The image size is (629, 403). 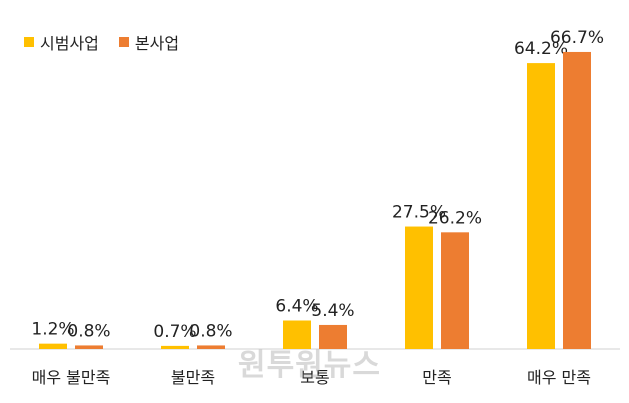 I want to click on legend-item-series-2: 본사업, so click(x=149, y=42).